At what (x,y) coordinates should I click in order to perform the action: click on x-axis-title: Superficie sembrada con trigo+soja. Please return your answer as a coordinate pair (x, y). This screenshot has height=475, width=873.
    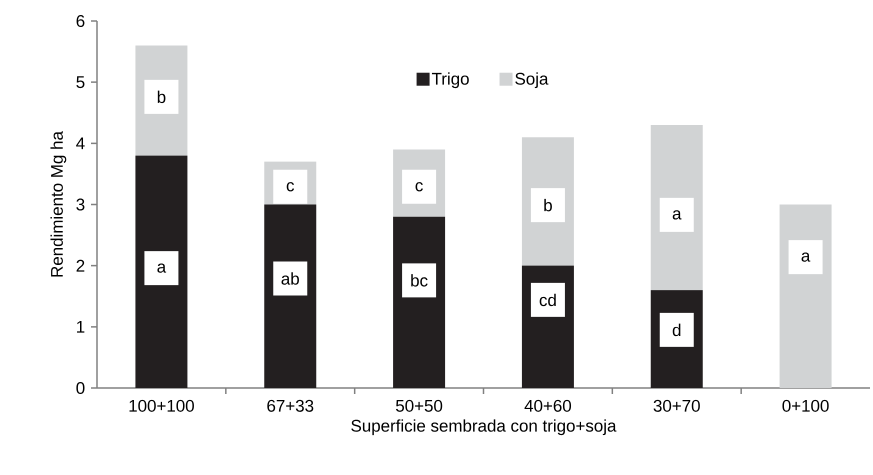
    Looking at the image, I should click on (483, 427).